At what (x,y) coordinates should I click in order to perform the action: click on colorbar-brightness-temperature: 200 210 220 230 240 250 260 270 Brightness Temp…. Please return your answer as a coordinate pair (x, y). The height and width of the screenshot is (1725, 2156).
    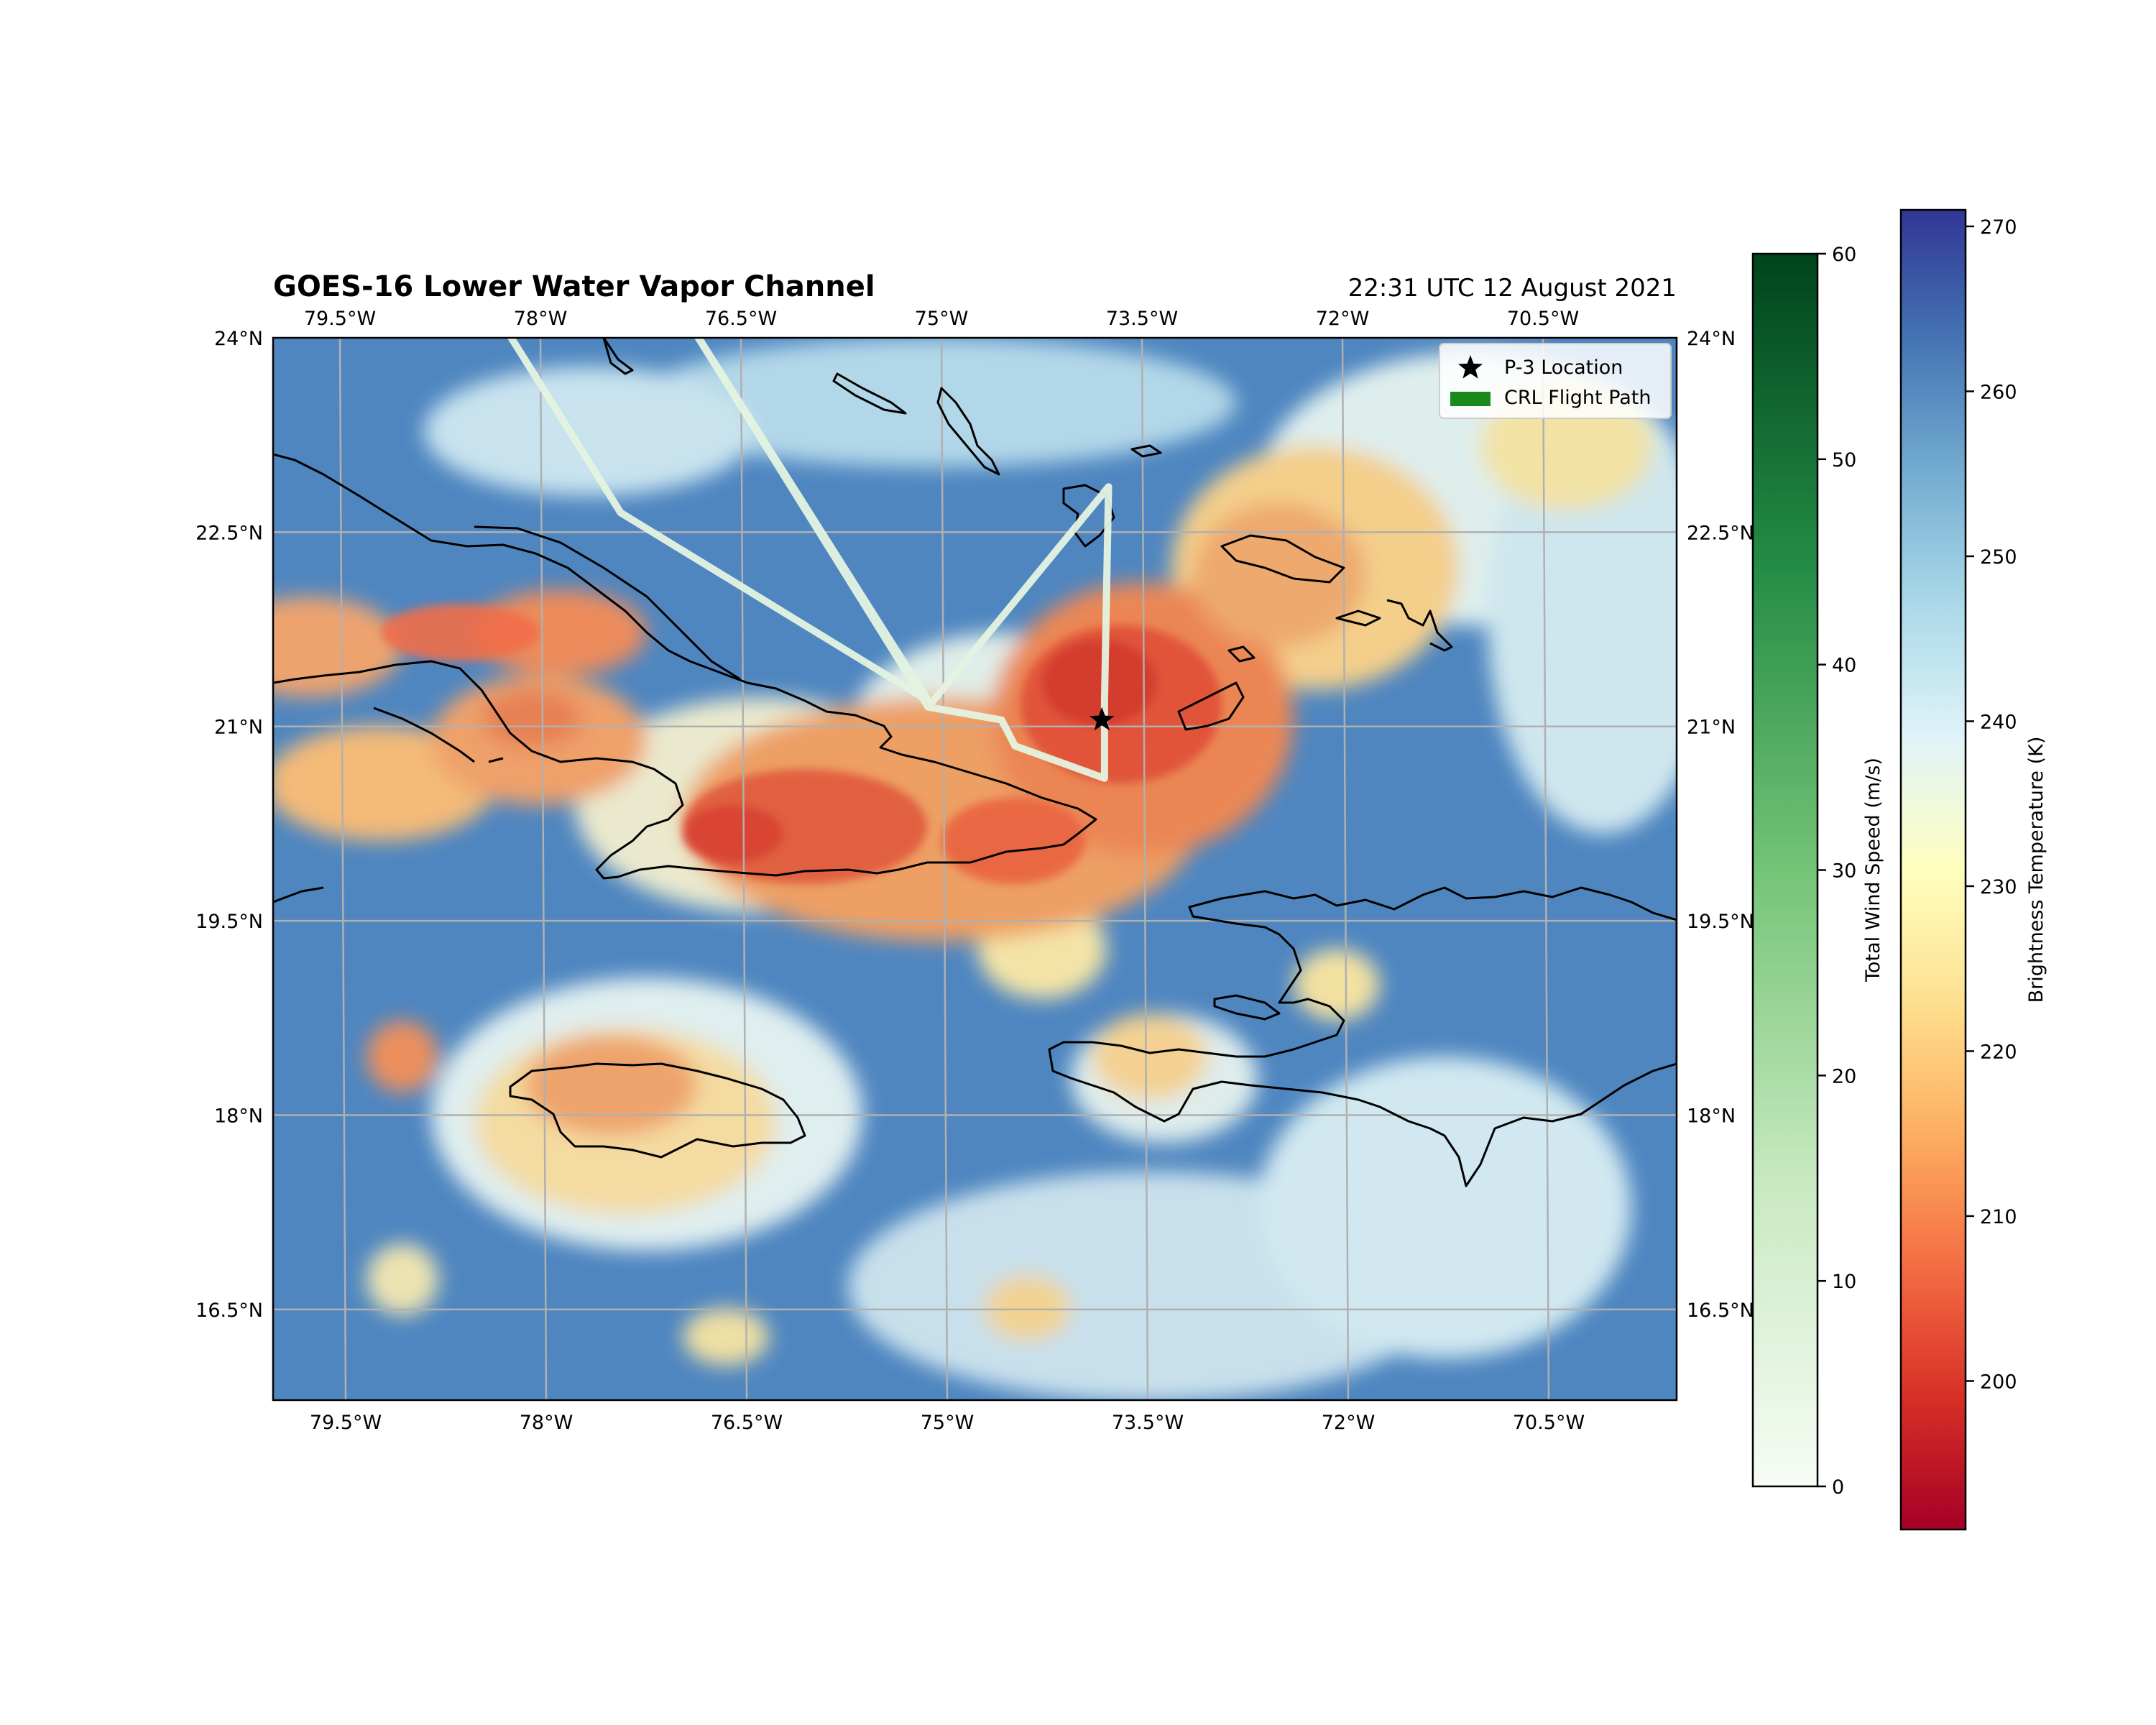
    Looking at the image, I should click on (1973, 869).